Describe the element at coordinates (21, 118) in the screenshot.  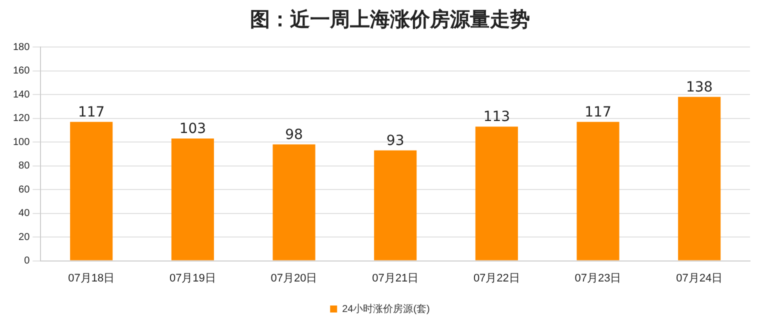
I see `y-tick-label: 120` at that location.